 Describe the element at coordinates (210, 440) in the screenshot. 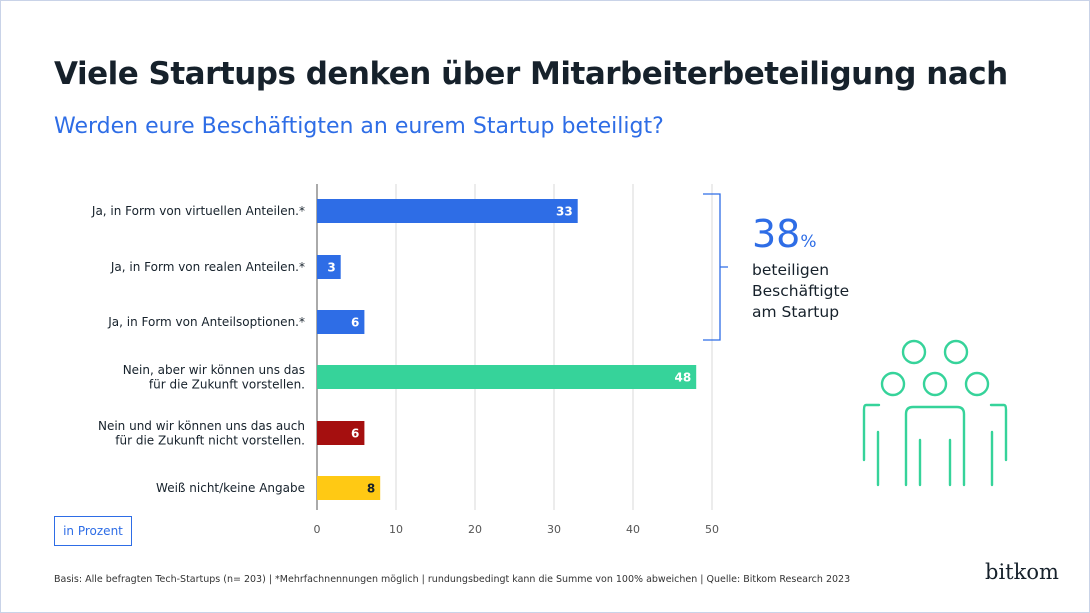

I see `category-label: für die Zukunft nicht vorstellen.` at that location.